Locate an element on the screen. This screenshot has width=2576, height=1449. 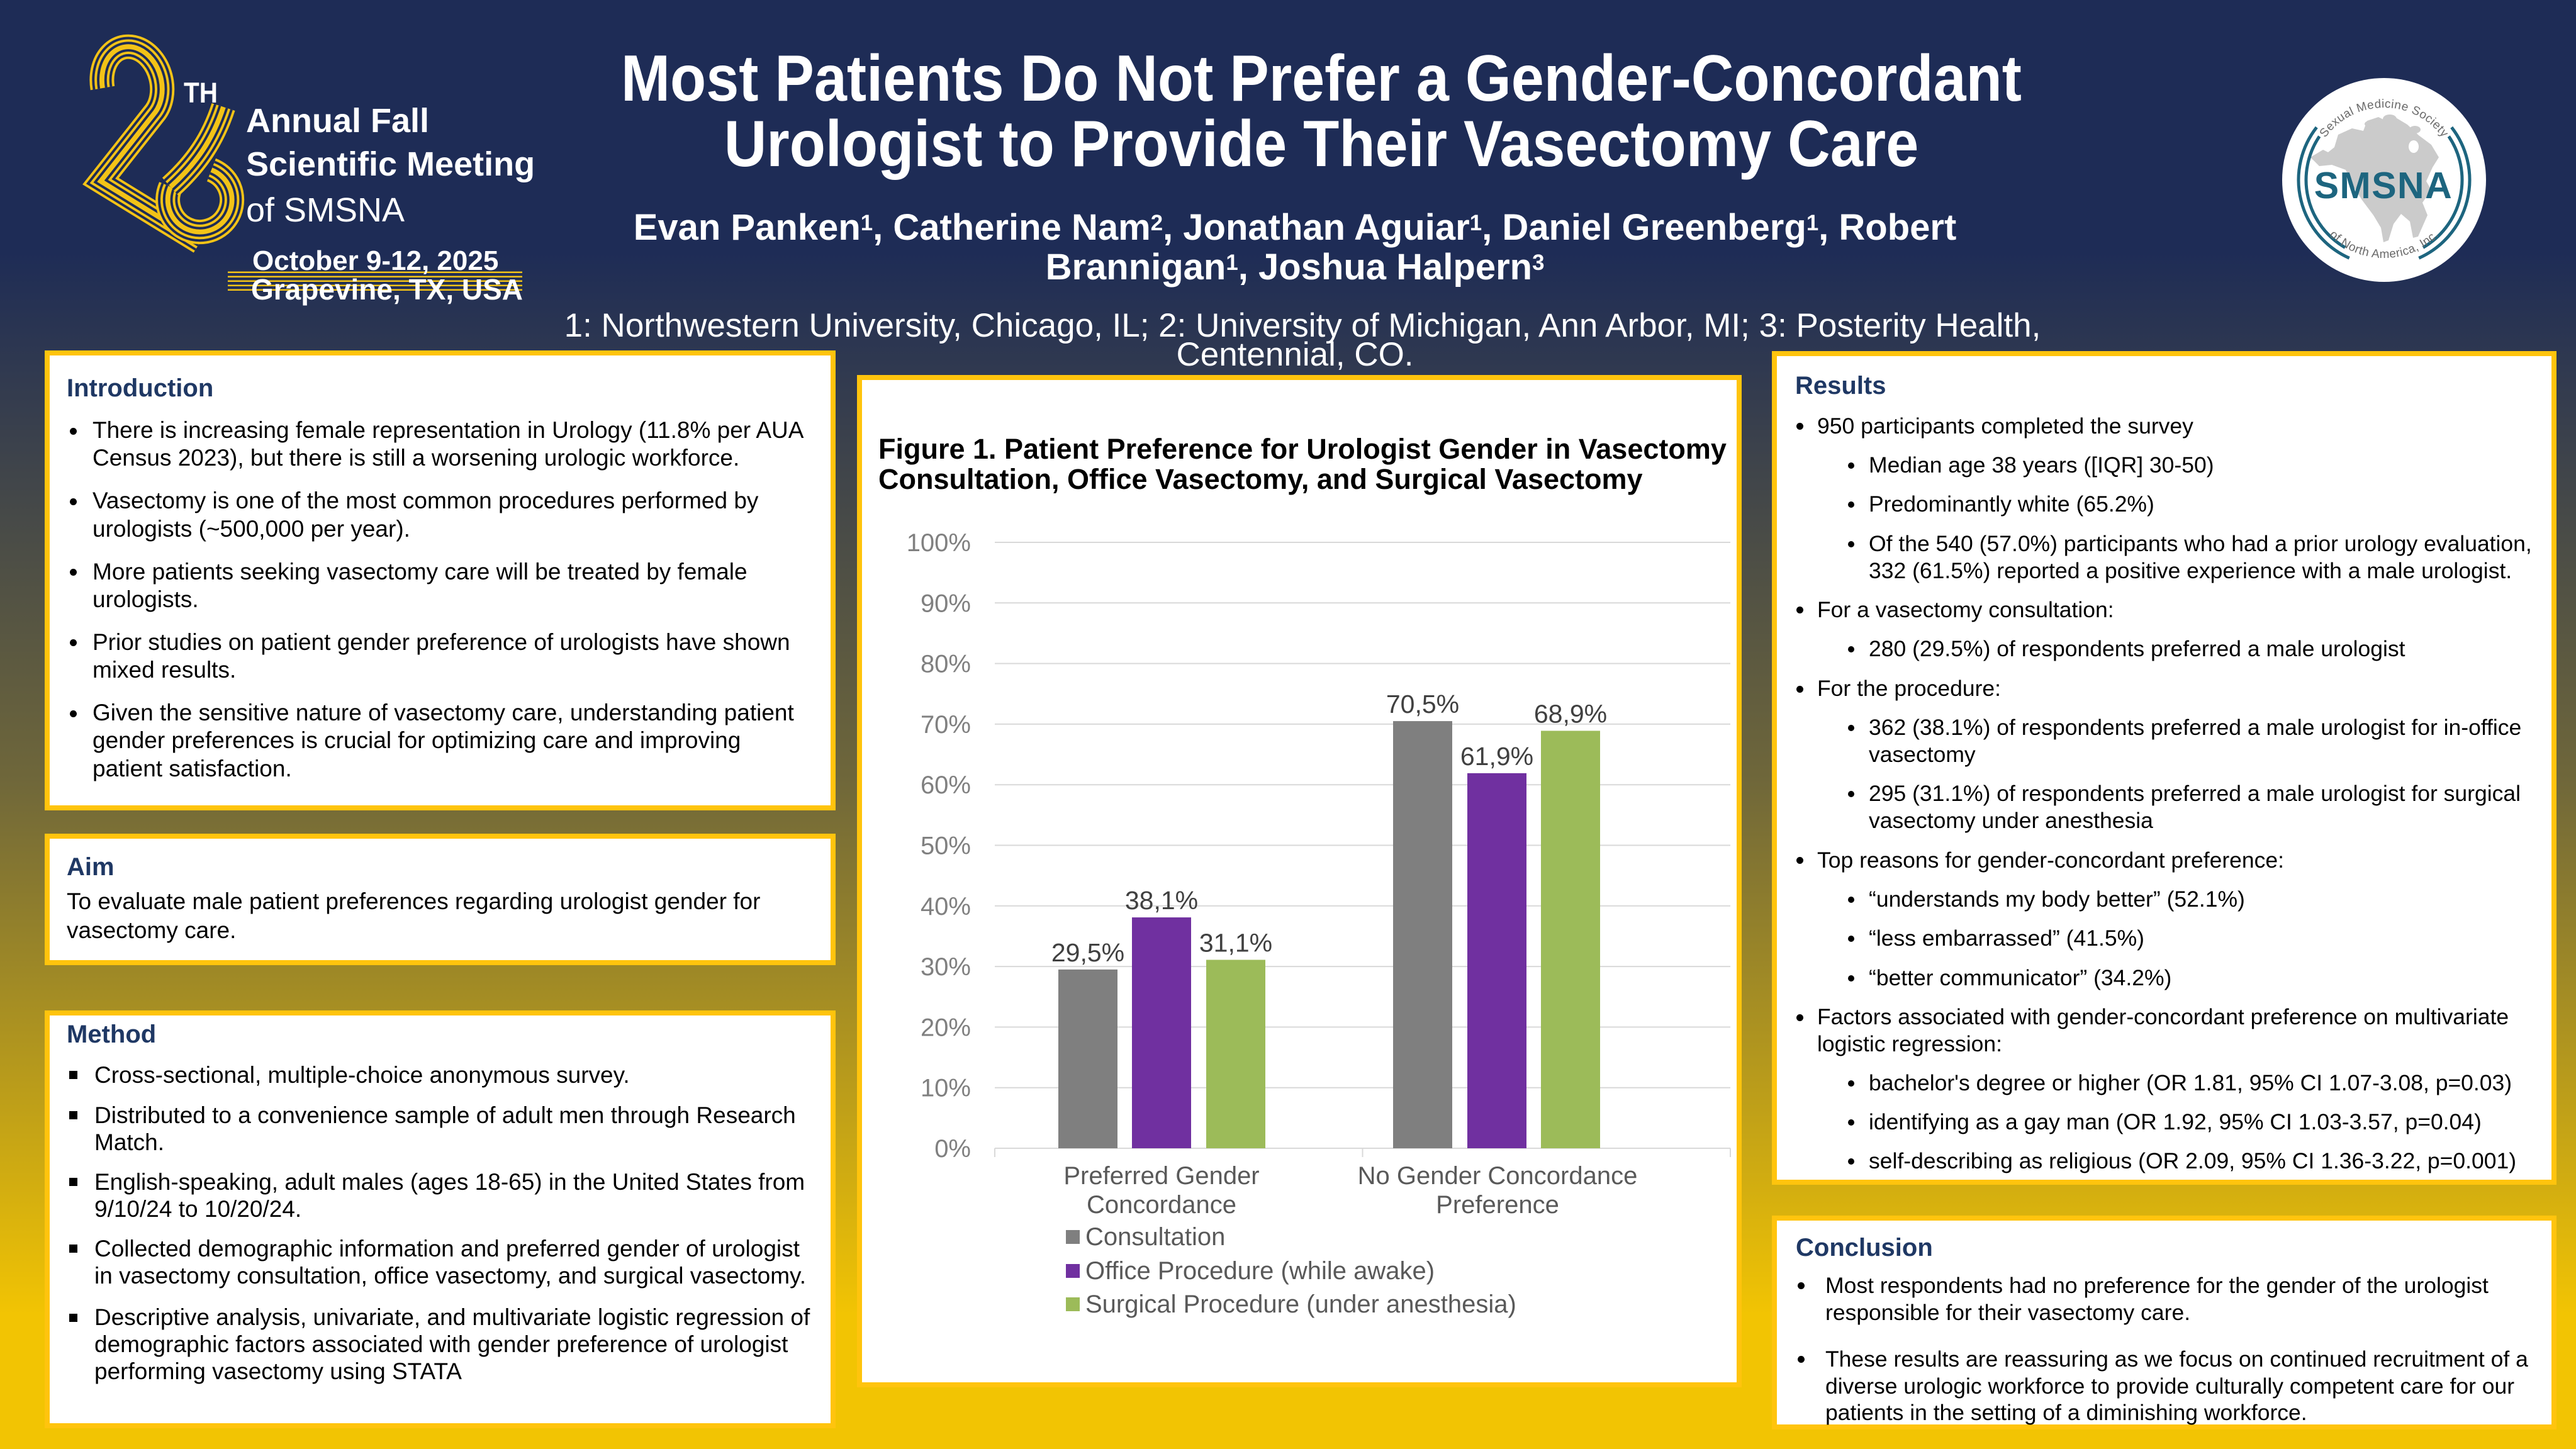
svg-text: 50% is located at coordinates (946, 846).